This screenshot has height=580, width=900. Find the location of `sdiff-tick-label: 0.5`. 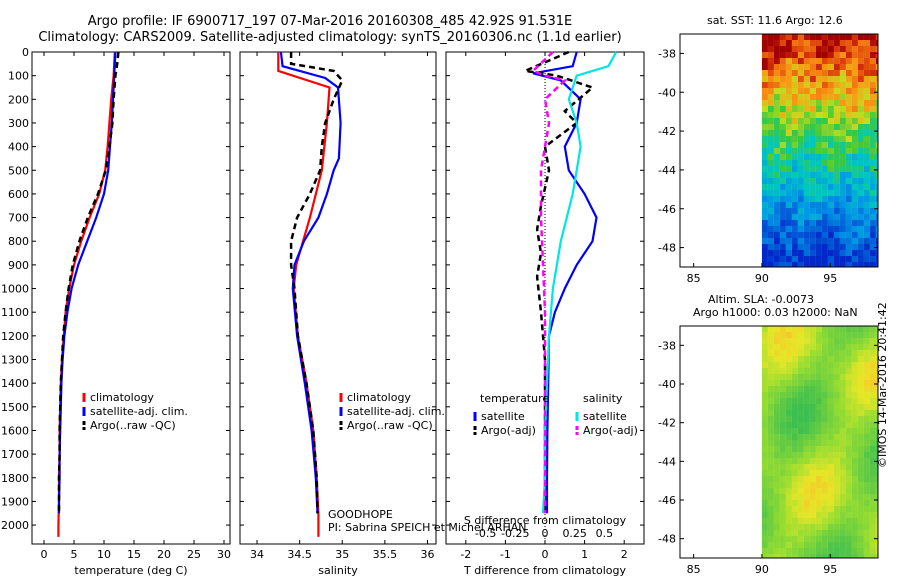

sdiff-tick-label: 0.5 is located at coordinates (605, 533).